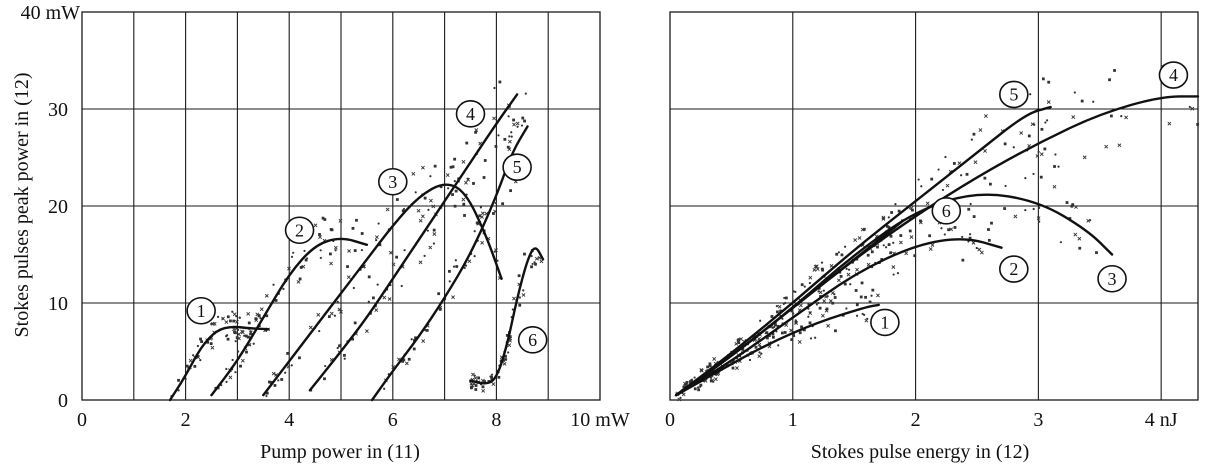 This screenshot has width=1208, height=468. Describe the element at coordinates (340, 452) in the screenshot. I see `left-xlabel: Pump power in (11)` at that location.